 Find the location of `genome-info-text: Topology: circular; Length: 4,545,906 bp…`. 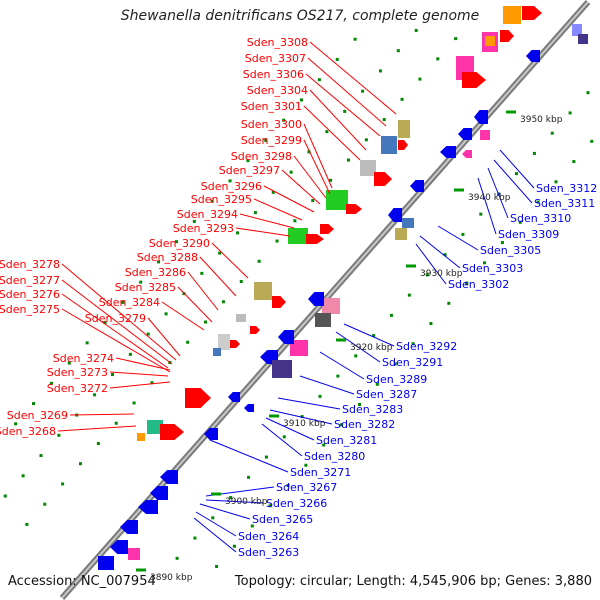

genome-info-text: Topology: circular; Length: 4,545,906 bp… is located at coordinates (413, 581).